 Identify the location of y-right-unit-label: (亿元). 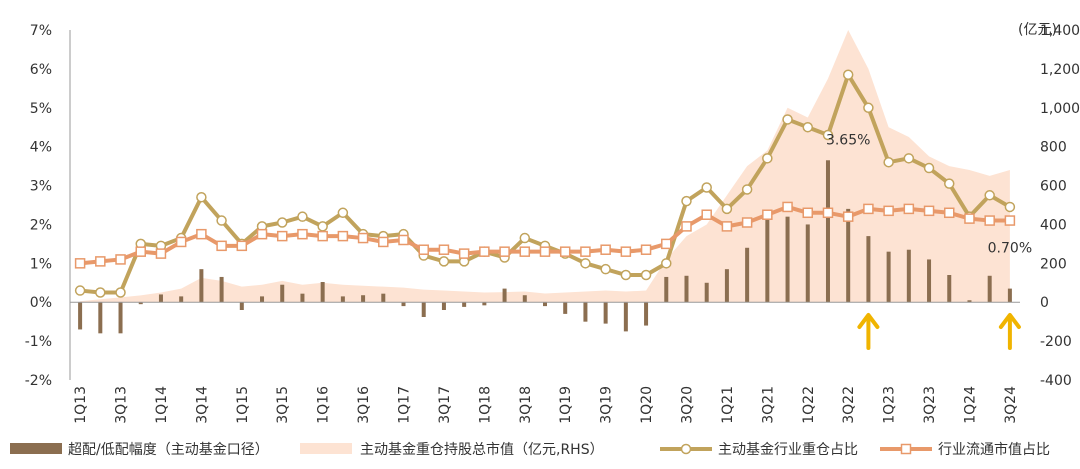
(1037, 30).